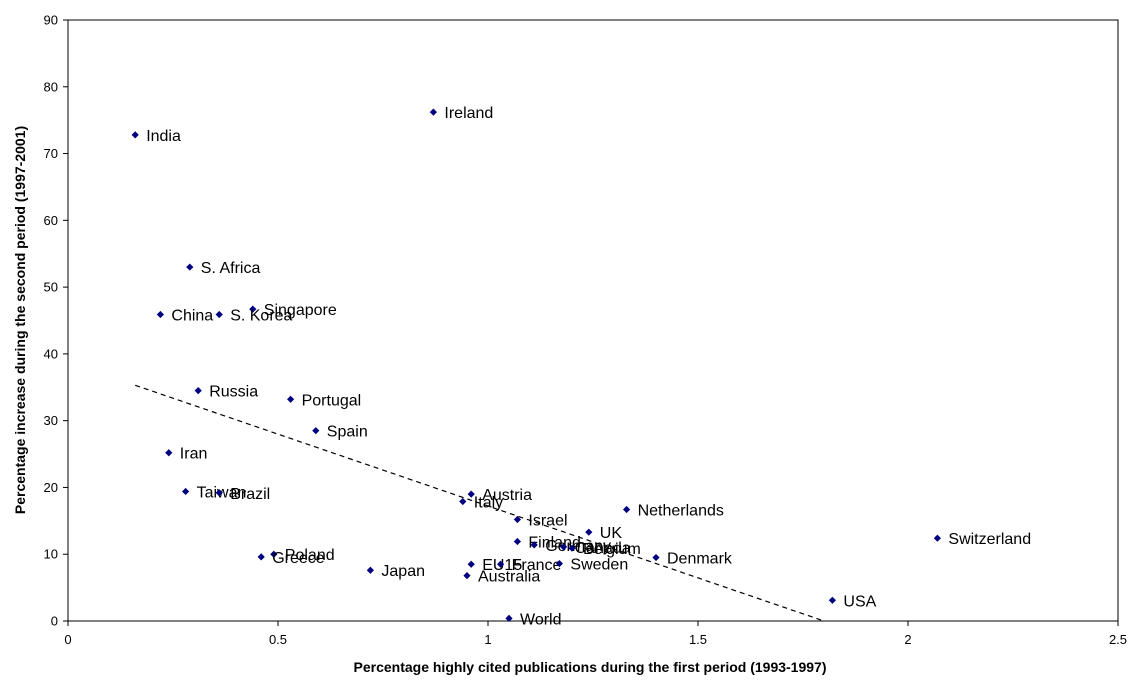  What do you see at coordinates (1118, 639) in the screenshot?
I see `x-tick-label: 2.5` at bounding box center [1118, 639].